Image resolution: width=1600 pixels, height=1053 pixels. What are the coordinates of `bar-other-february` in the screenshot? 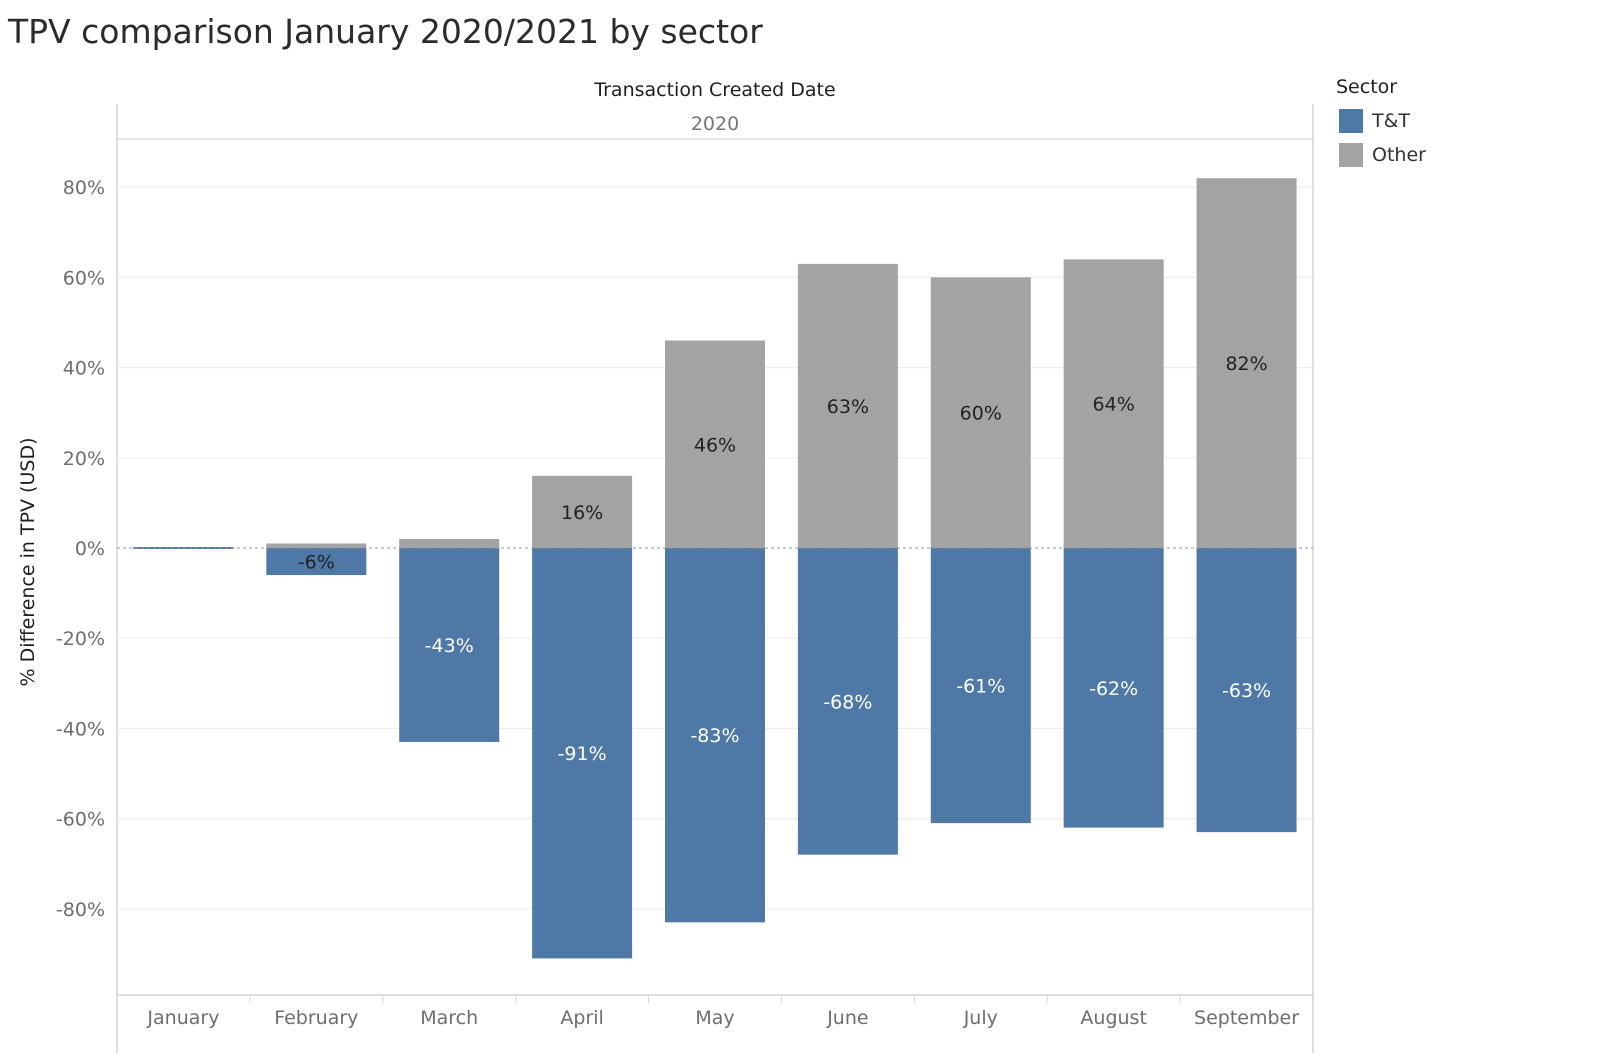 It's located at (316, 545).